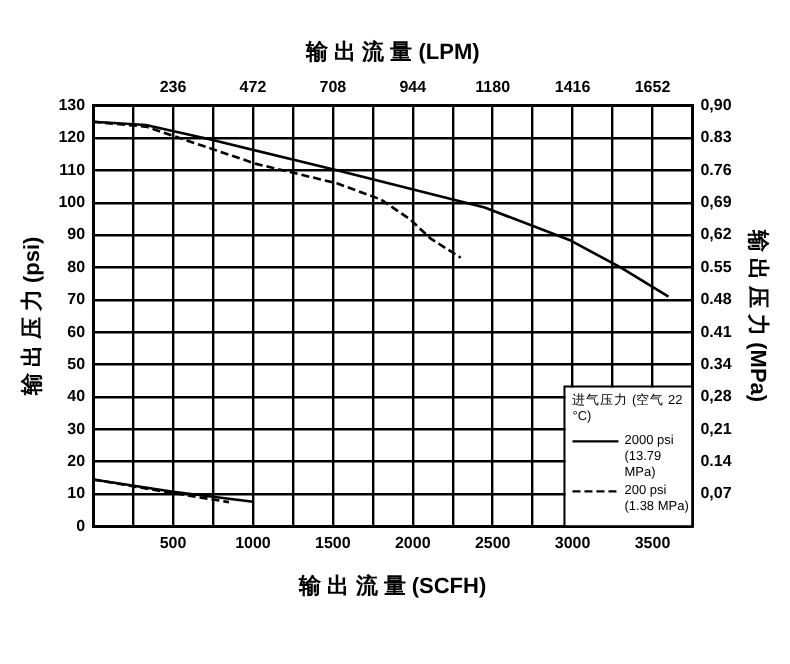 The height and width of the screenshot is (664, 790). Describe the element at coordinates (253, 87) in the screenshot. I see `x2-tick-label: 472` at that location.